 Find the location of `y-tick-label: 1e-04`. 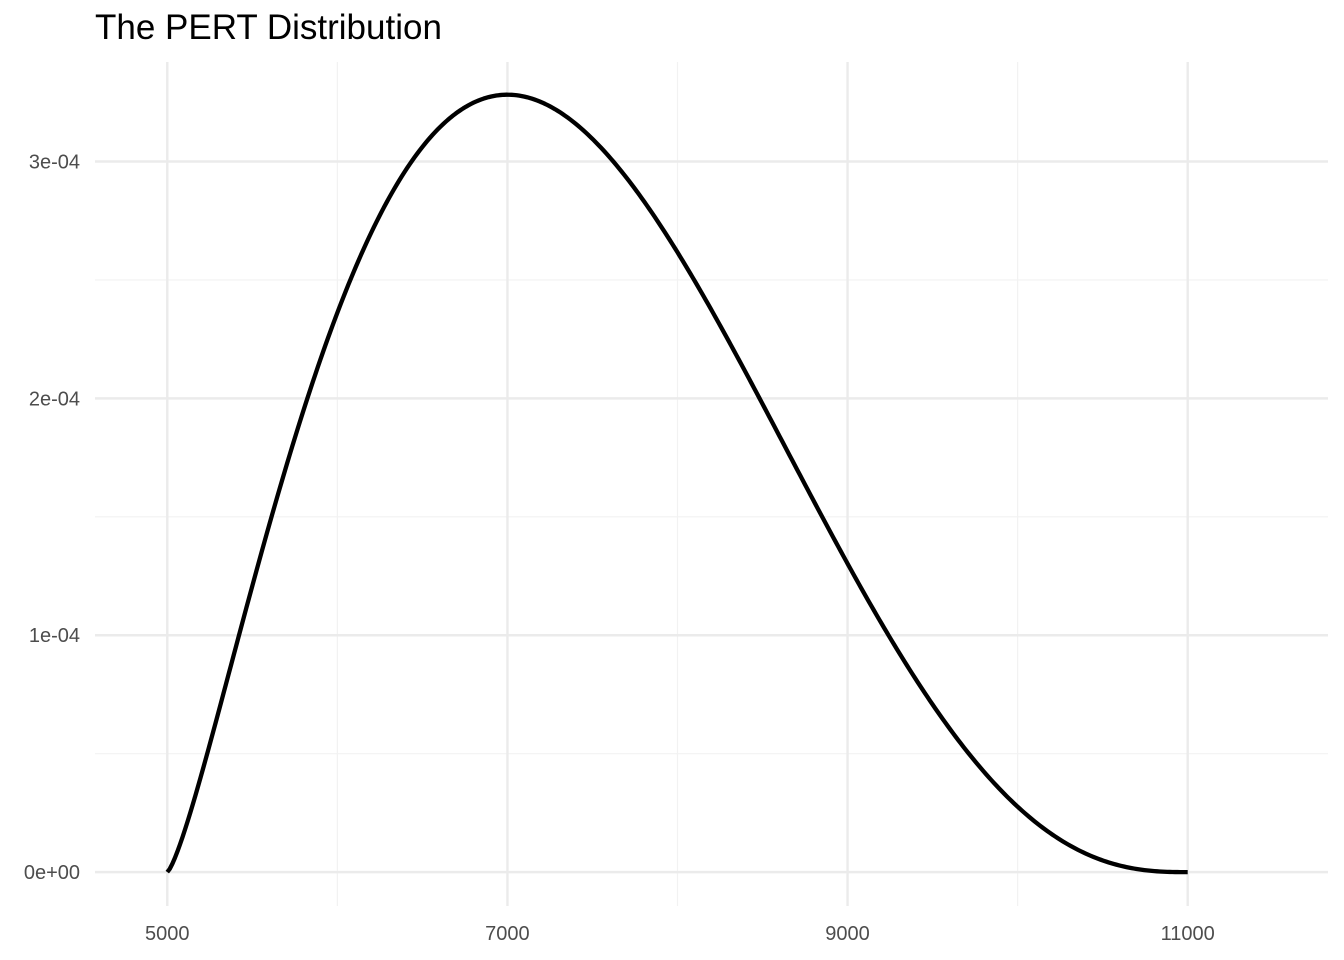

y-tick-label: 1e-04 is located at coordinates (54, 636).